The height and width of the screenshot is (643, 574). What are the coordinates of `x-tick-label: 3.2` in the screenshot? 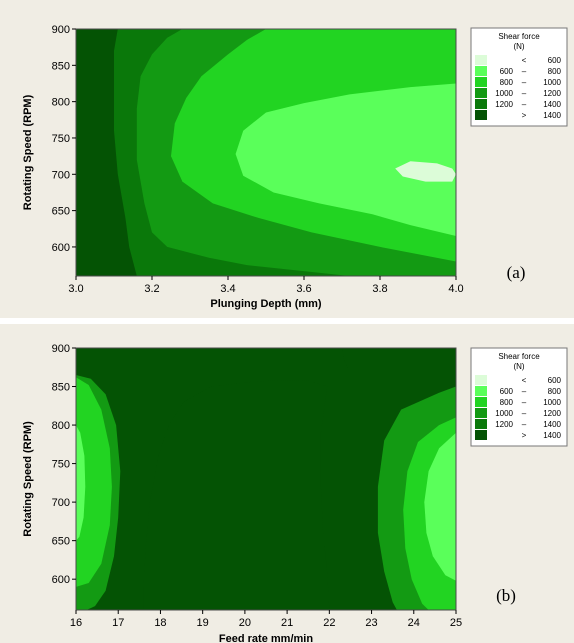 It's located at (151, 289).